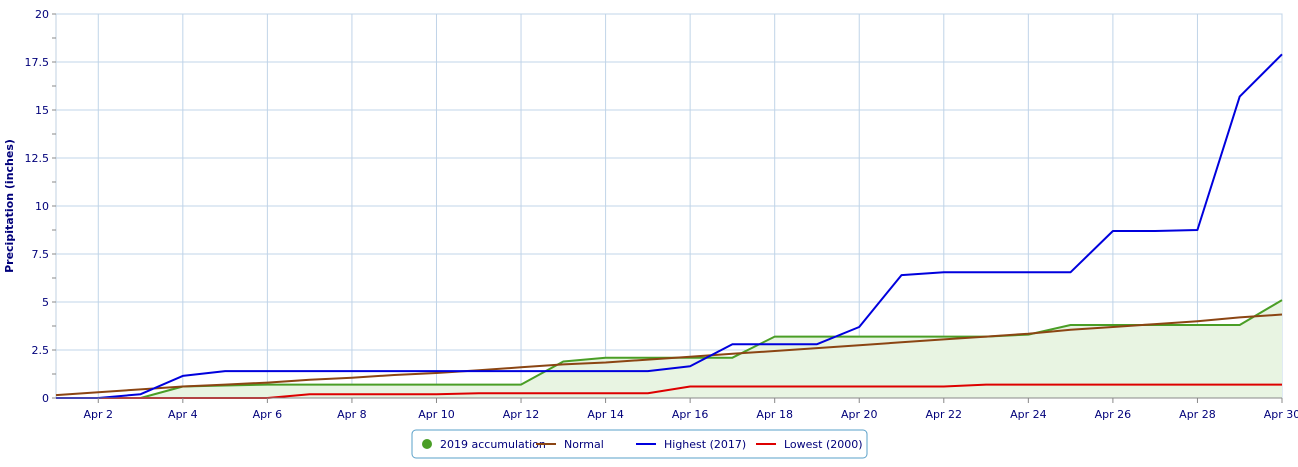 The width and height of the screenshot is (1298, 467). What do you see at coordinates (944, 414) in the screenshot?
I see `x-tick-label: Apr 22` at bounding box center [944, 414].